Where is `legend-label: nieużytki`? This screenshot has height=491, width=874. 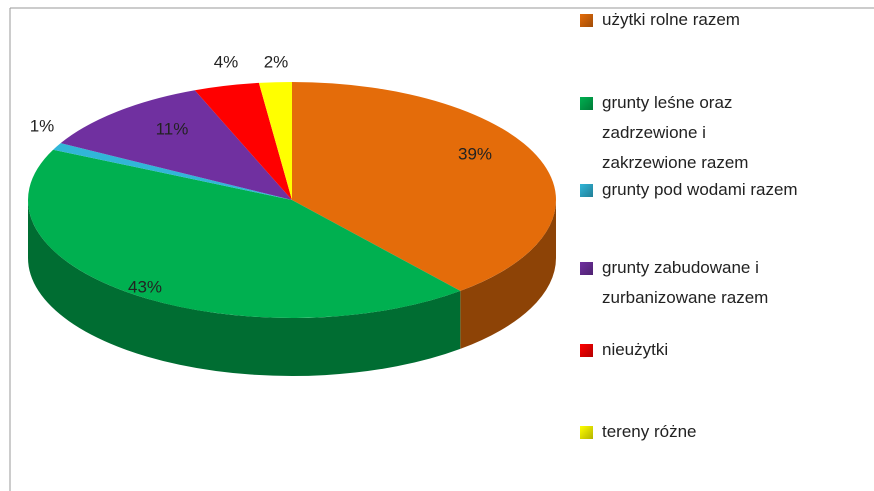 legend-label: nieużytki is located at coordinates (635, 349).